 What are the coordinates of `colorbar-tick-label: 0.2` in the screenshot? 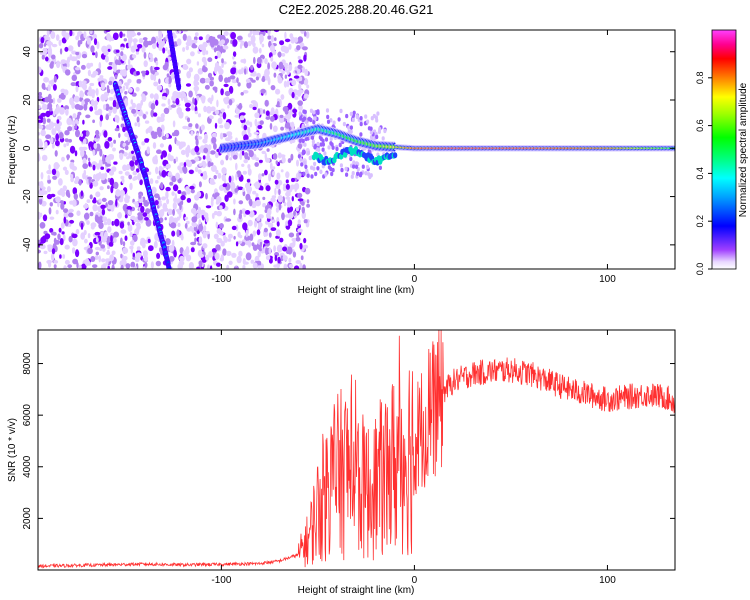 It's located at (700, 221).